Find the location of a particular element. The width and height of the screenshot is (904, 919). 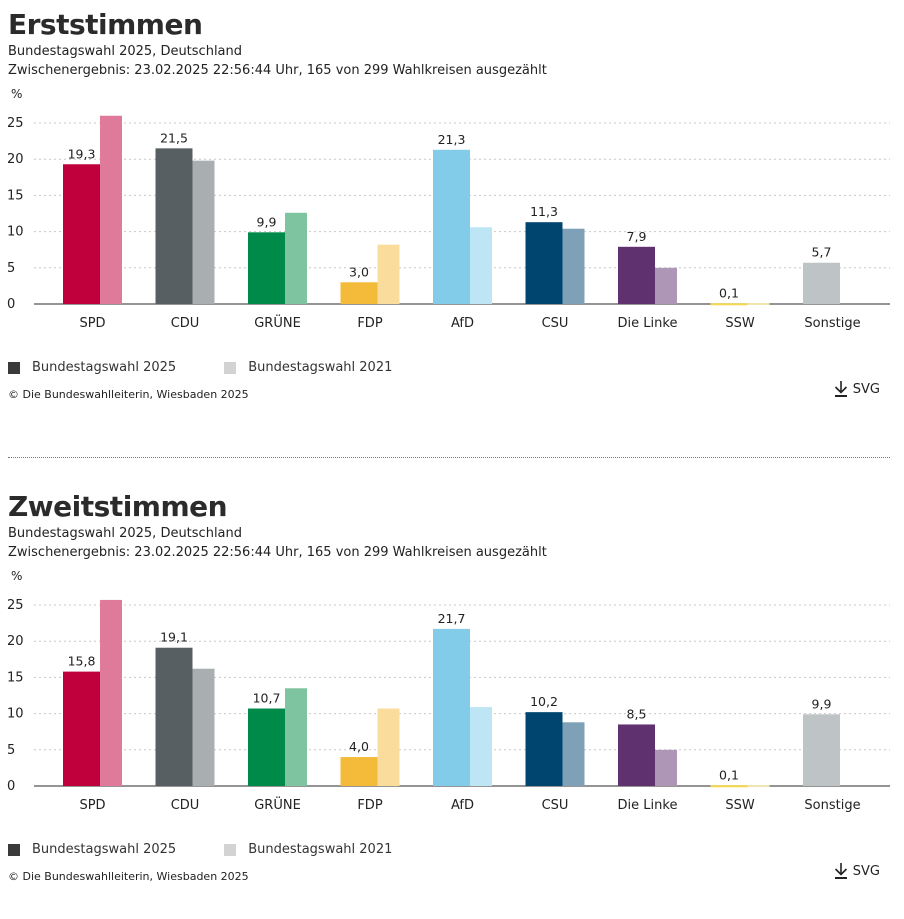

data-label: 9,9 is located at coordinates (267, 221).